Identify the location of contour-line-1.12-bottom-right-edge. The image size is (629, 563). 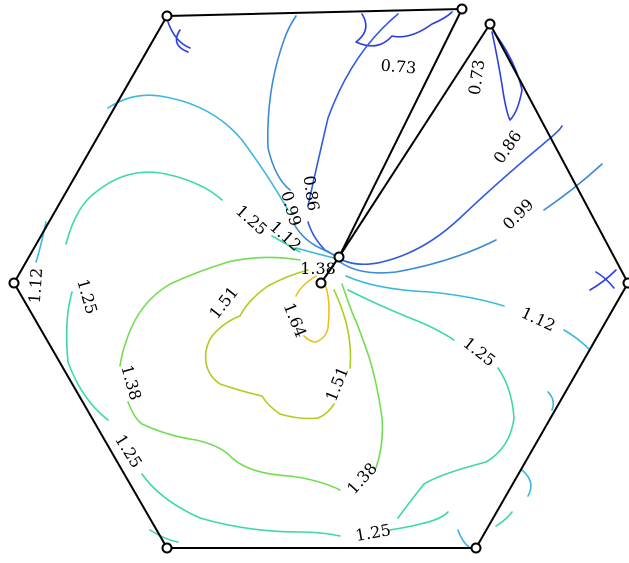
(505, 470).